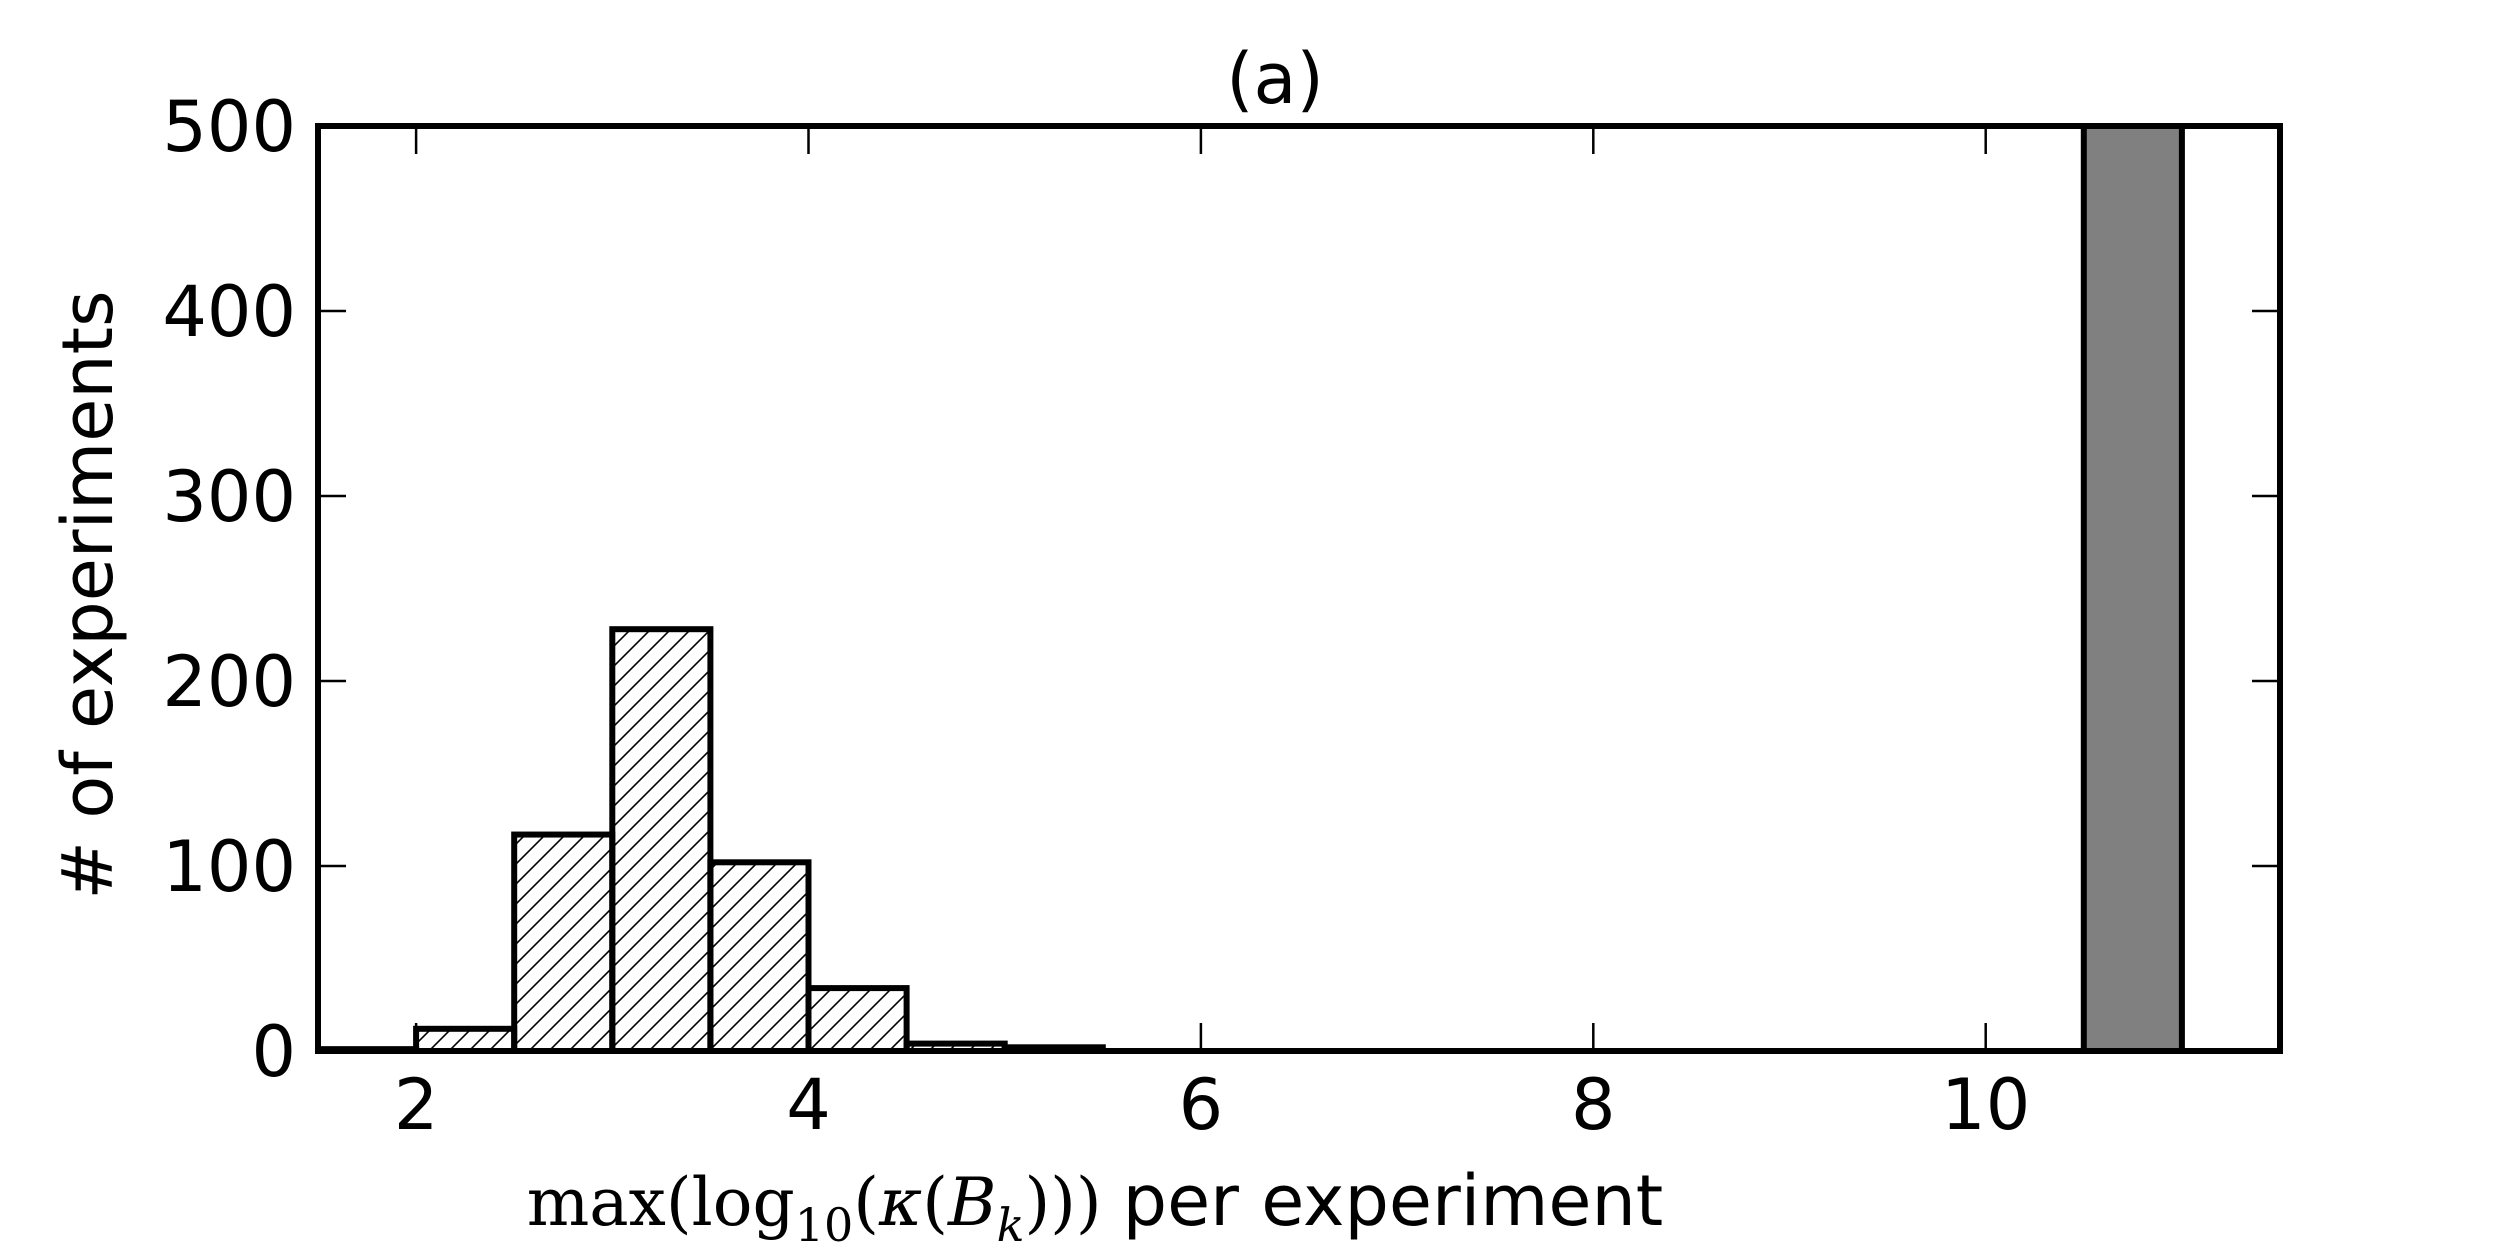  Describe the element at coordinates (1095, 1205) in the screenshot. I see `x-axis-label: max(log10(κ(Bk))) per experiment` at that location.